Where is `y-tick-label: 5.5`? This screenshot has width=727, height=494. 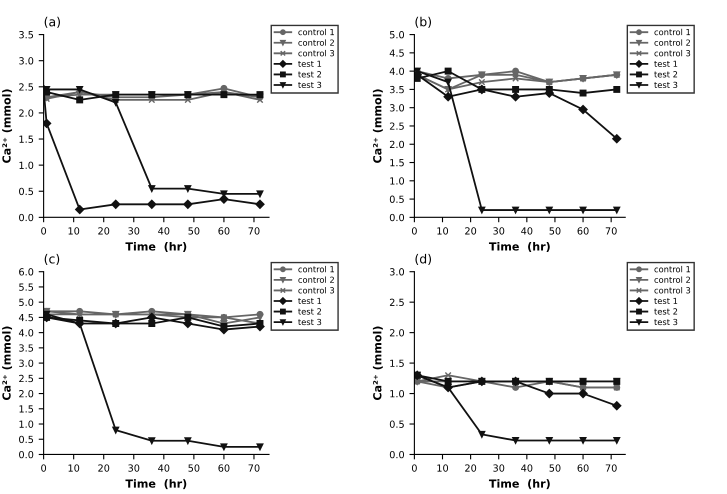
y-tick-label: 5.5 is located at coordinates (26, 287).